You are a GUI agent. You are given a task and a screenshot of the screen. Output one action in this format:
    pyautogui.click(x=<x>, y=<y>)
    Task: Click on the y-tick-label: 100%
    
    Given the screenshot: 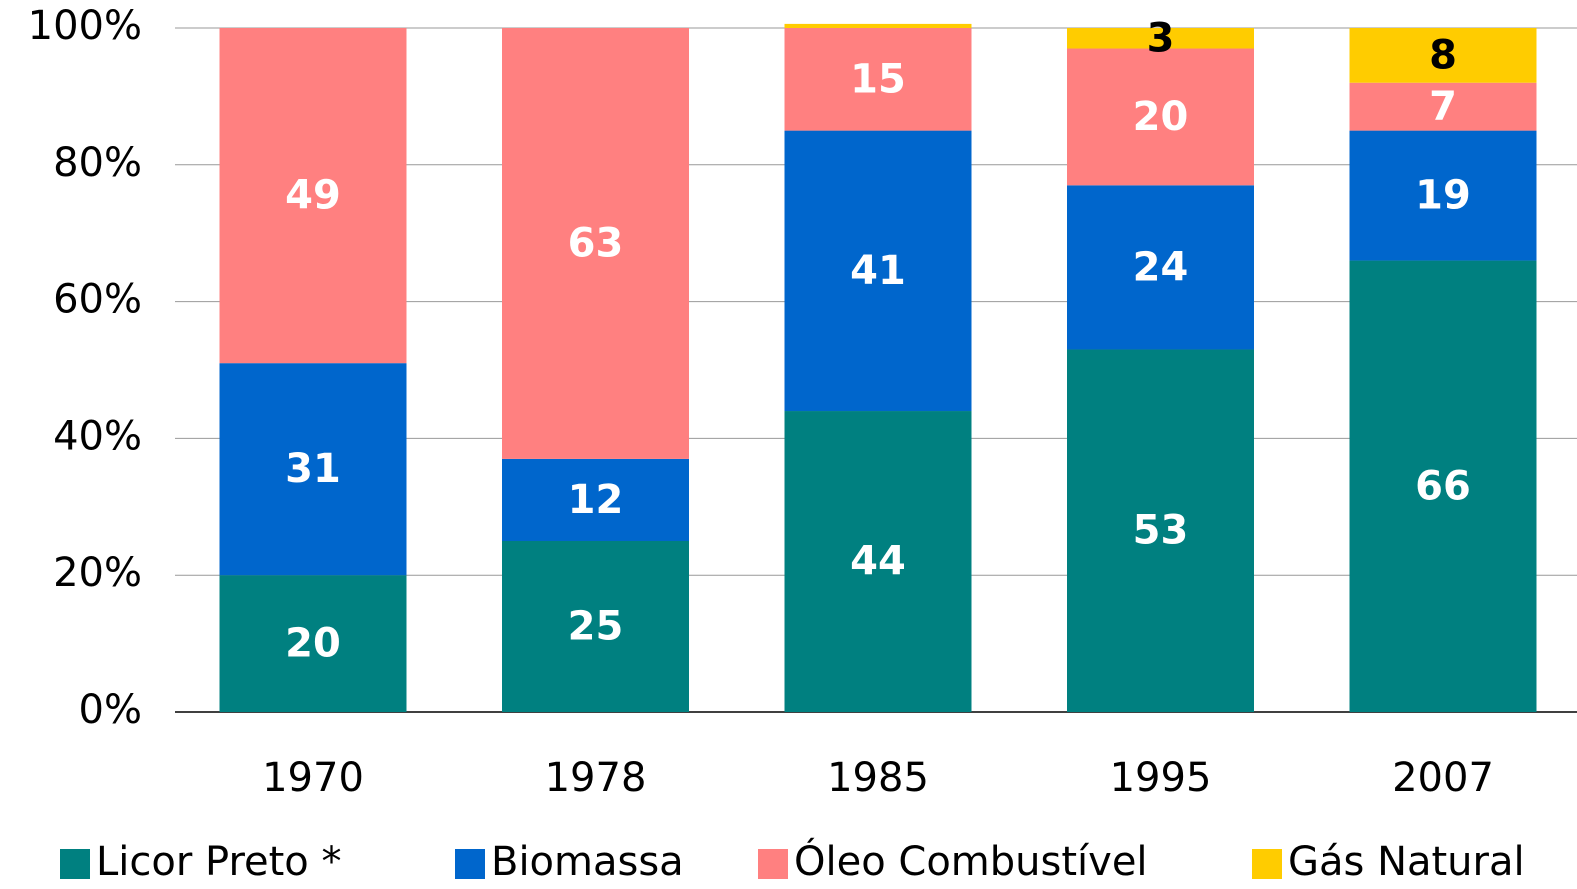 What is the action you would take?
    pyautogui.click(x=85, y=26)
    